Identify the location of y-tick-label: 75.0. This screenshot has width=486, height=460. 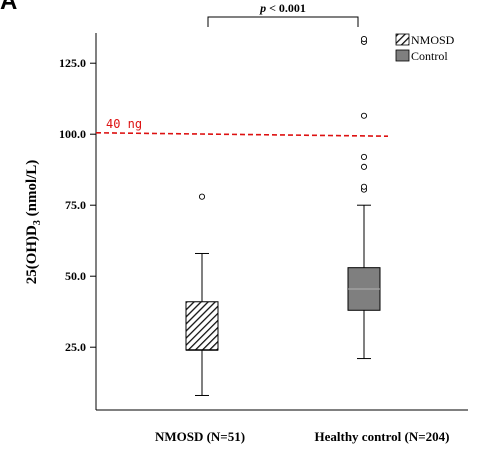
(75, 205).